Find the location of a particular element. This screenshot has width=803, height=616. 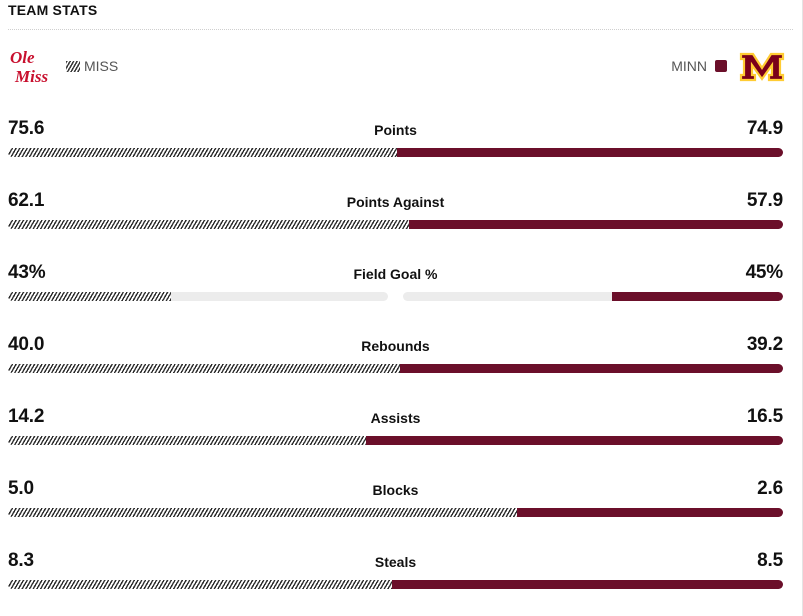

away-stat-value: 62.1 is located at coordinates (26, 200).